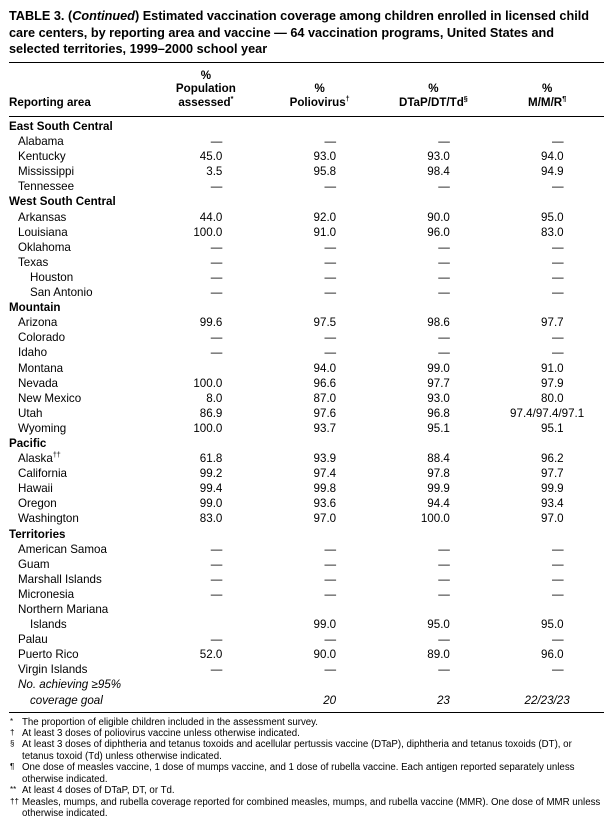  I want to click on table-row: Texas — — — —, so click(306, 262).